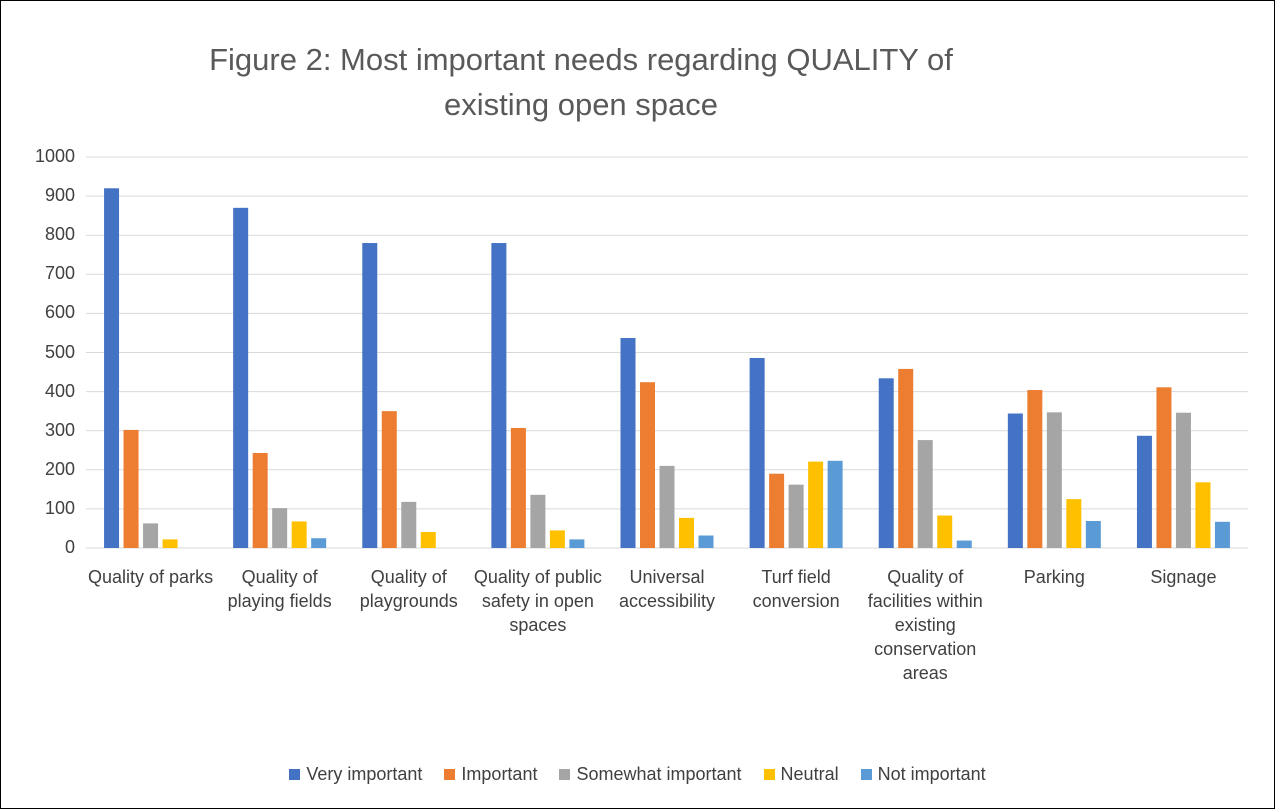  I want to click on legend-item: Very important, so click(355, 774).